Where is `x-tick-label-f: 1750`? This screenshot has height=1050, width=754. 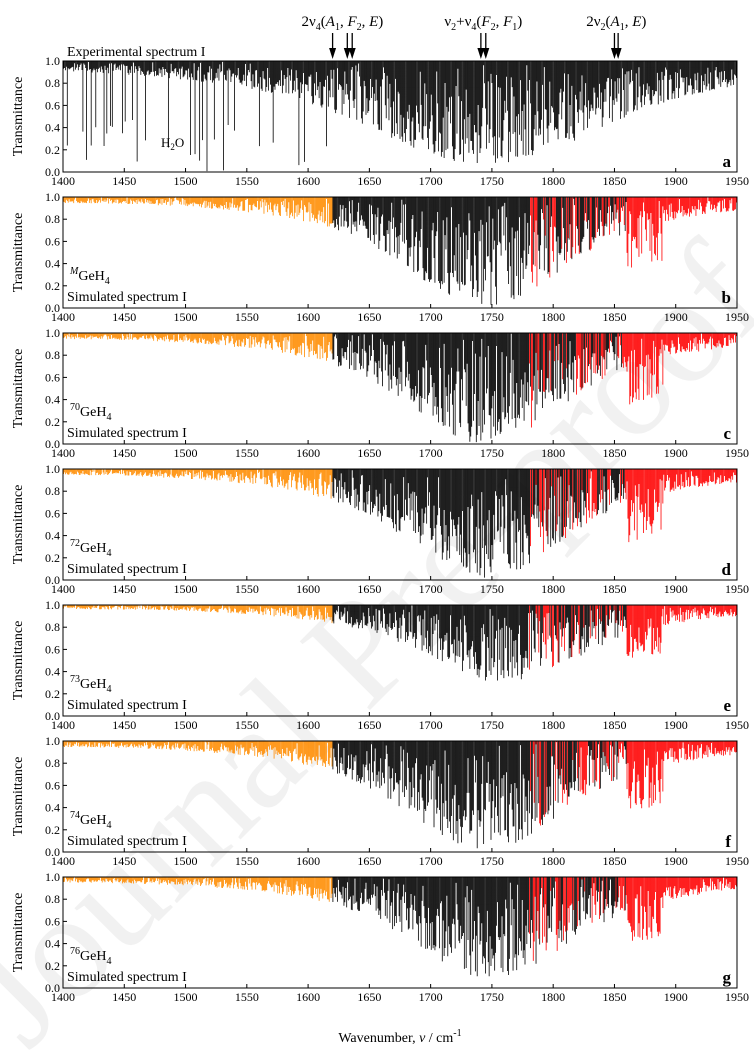
x-tick-label-f: 1750 is located at coordinates (492, 861).